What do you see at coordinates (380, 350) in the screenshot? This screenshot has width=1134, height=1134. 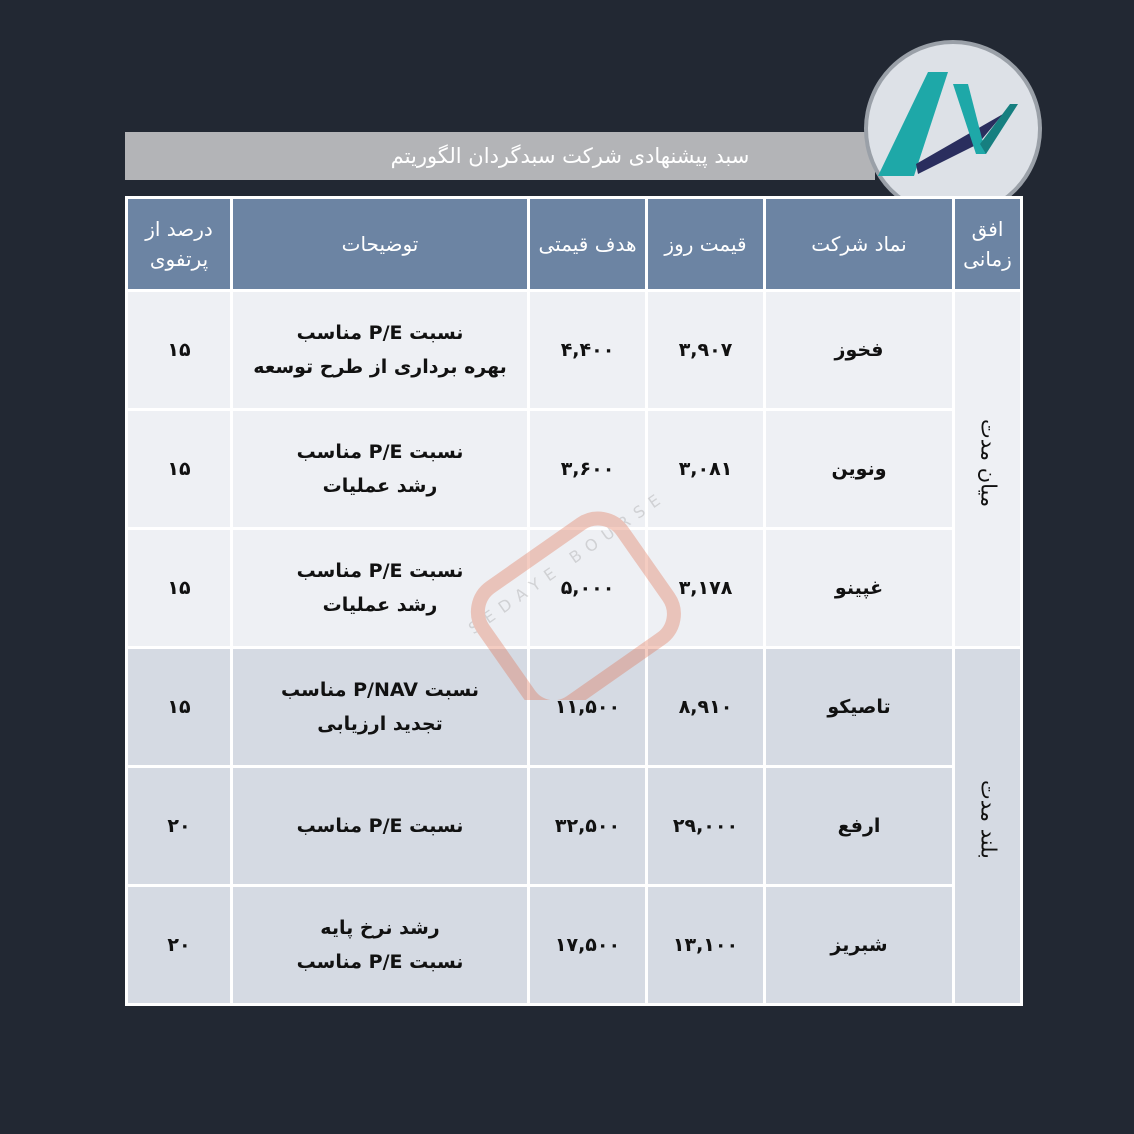 I see `description-cell: نسبت P/E مناسب بهره برداری از طرح توسعه` at bounding box center [380, 350].